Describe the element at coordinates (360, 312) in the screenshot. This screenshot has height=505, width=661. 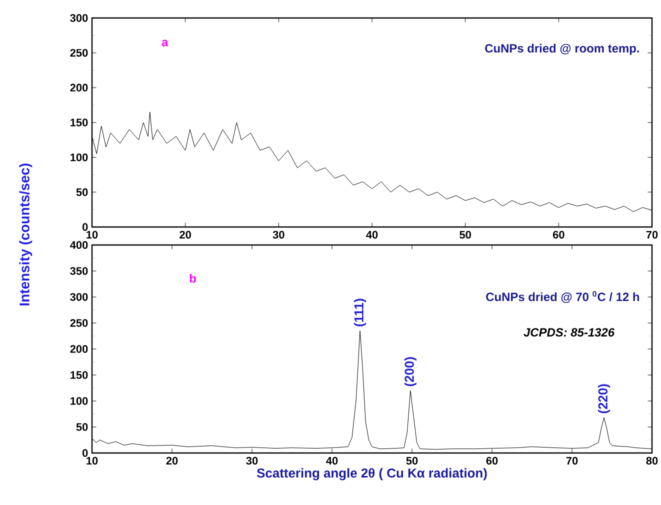
I see `annotation: (111)` at that location.